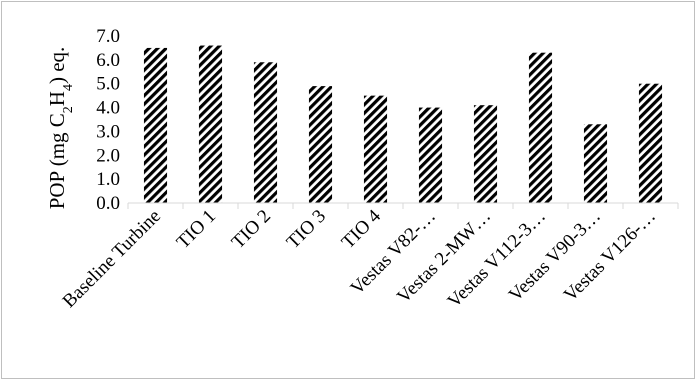 The image size is (696, 380). What do you see at coordinates (108, 179) in the screenshot?
I see `y-tick-label: 1.0` at bounding box center [108, 179].